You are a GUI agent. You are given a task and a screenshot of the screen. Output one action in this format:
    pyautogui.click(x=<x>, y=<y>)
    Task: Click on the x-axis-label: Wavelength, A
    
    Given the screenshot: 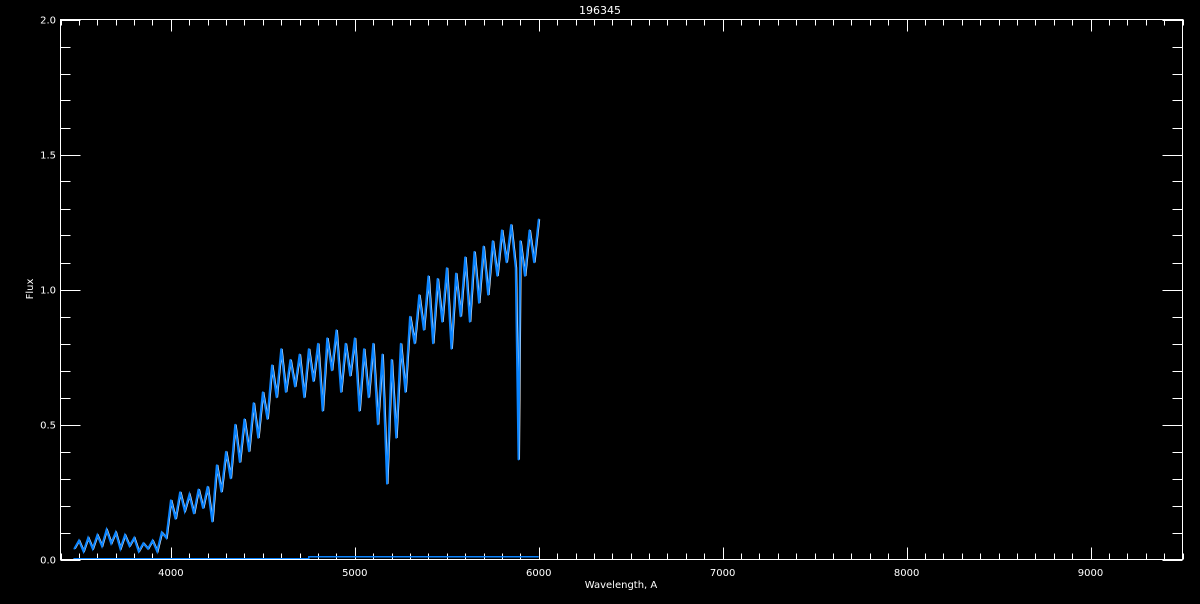 What is the action you would take?
    pyautogui.click(x=621, y=585)
    